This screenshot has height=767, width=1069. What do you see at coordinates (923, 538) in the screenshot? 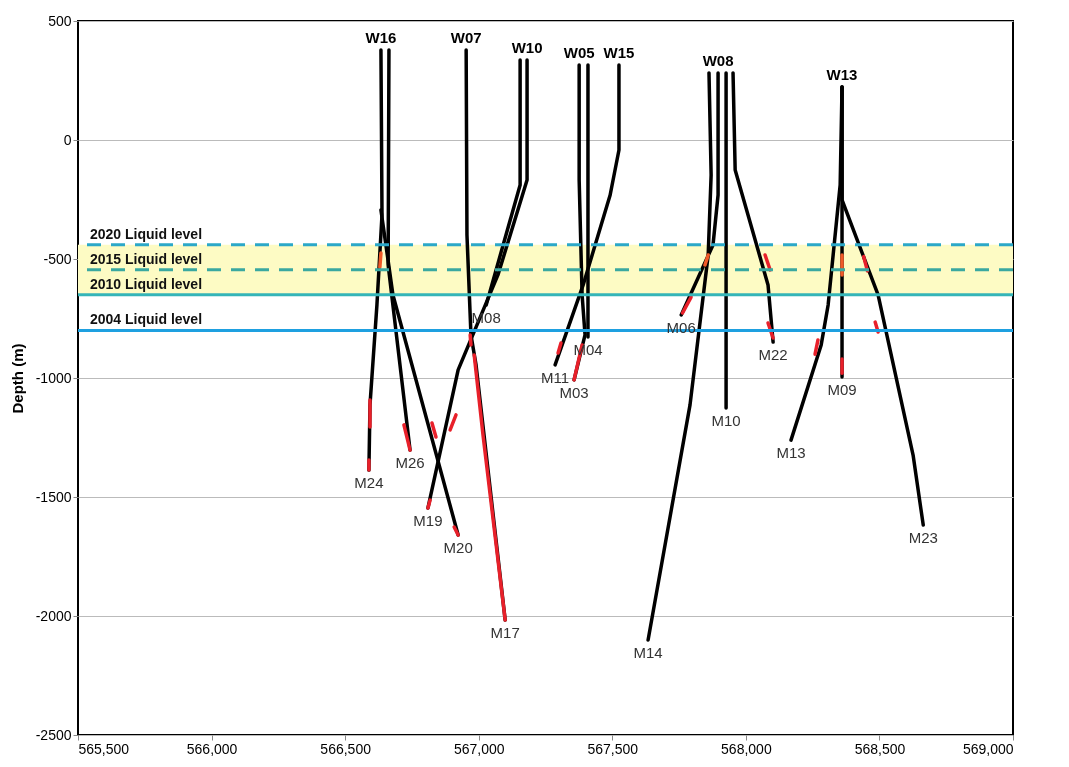
I see `series-label: M23` at bounding box center [923, 538].